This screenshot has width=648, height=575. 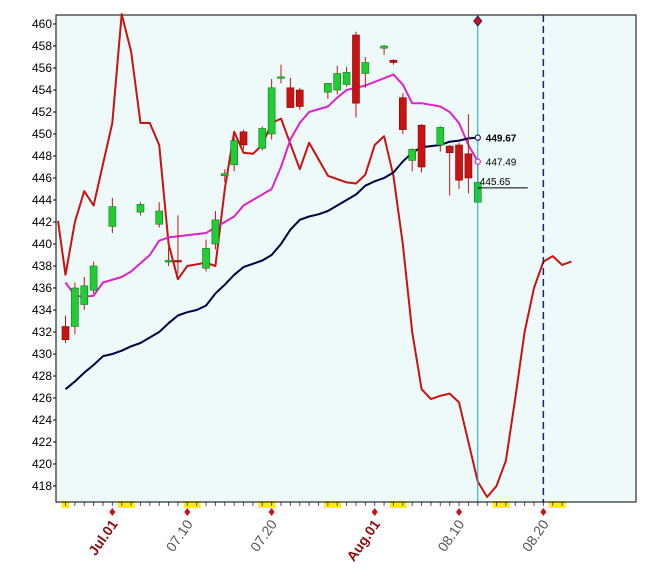 I want to click on y-tick-label: 430, so click(x=42, y=354).